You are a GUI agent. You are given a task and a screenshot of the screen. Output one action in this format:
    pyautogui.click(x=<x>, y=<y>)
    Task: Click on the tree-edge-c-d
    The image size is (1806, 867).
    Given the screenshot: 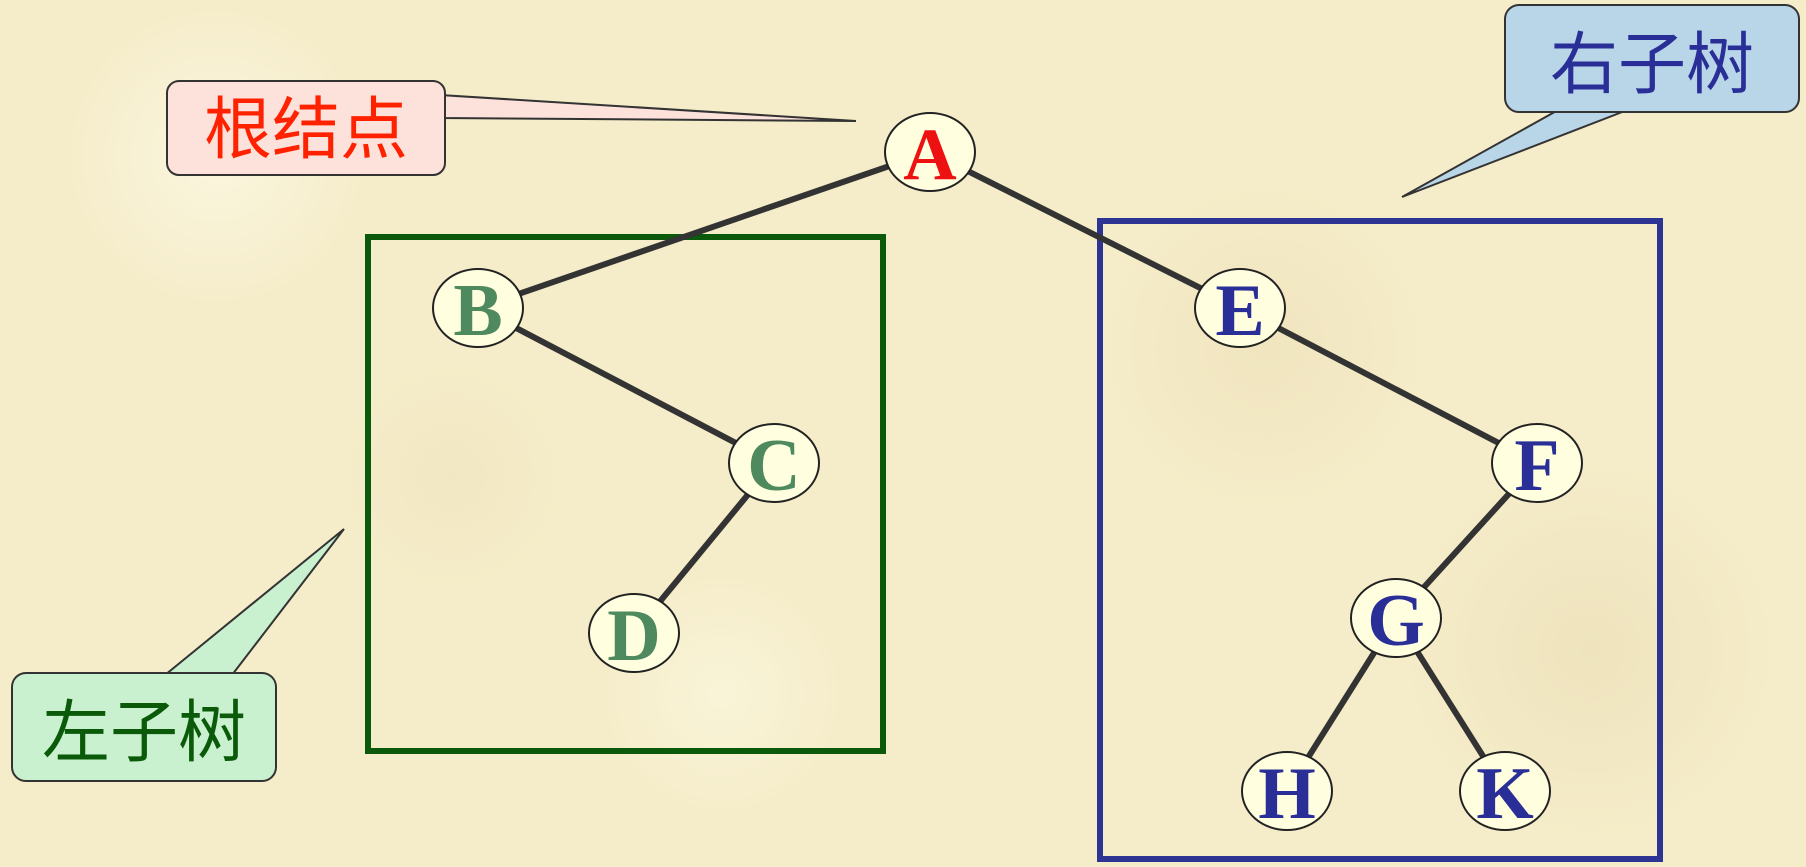 What is the action you would take?
    pyautogui.click(x=704, y=548)
    